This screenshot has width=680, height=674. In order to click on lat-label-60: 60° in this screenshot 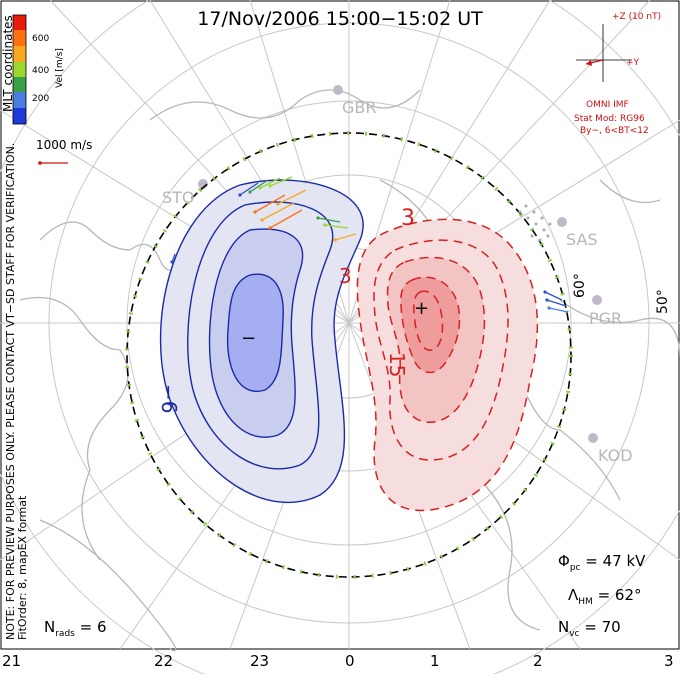, I will do `click(580, 285)`.